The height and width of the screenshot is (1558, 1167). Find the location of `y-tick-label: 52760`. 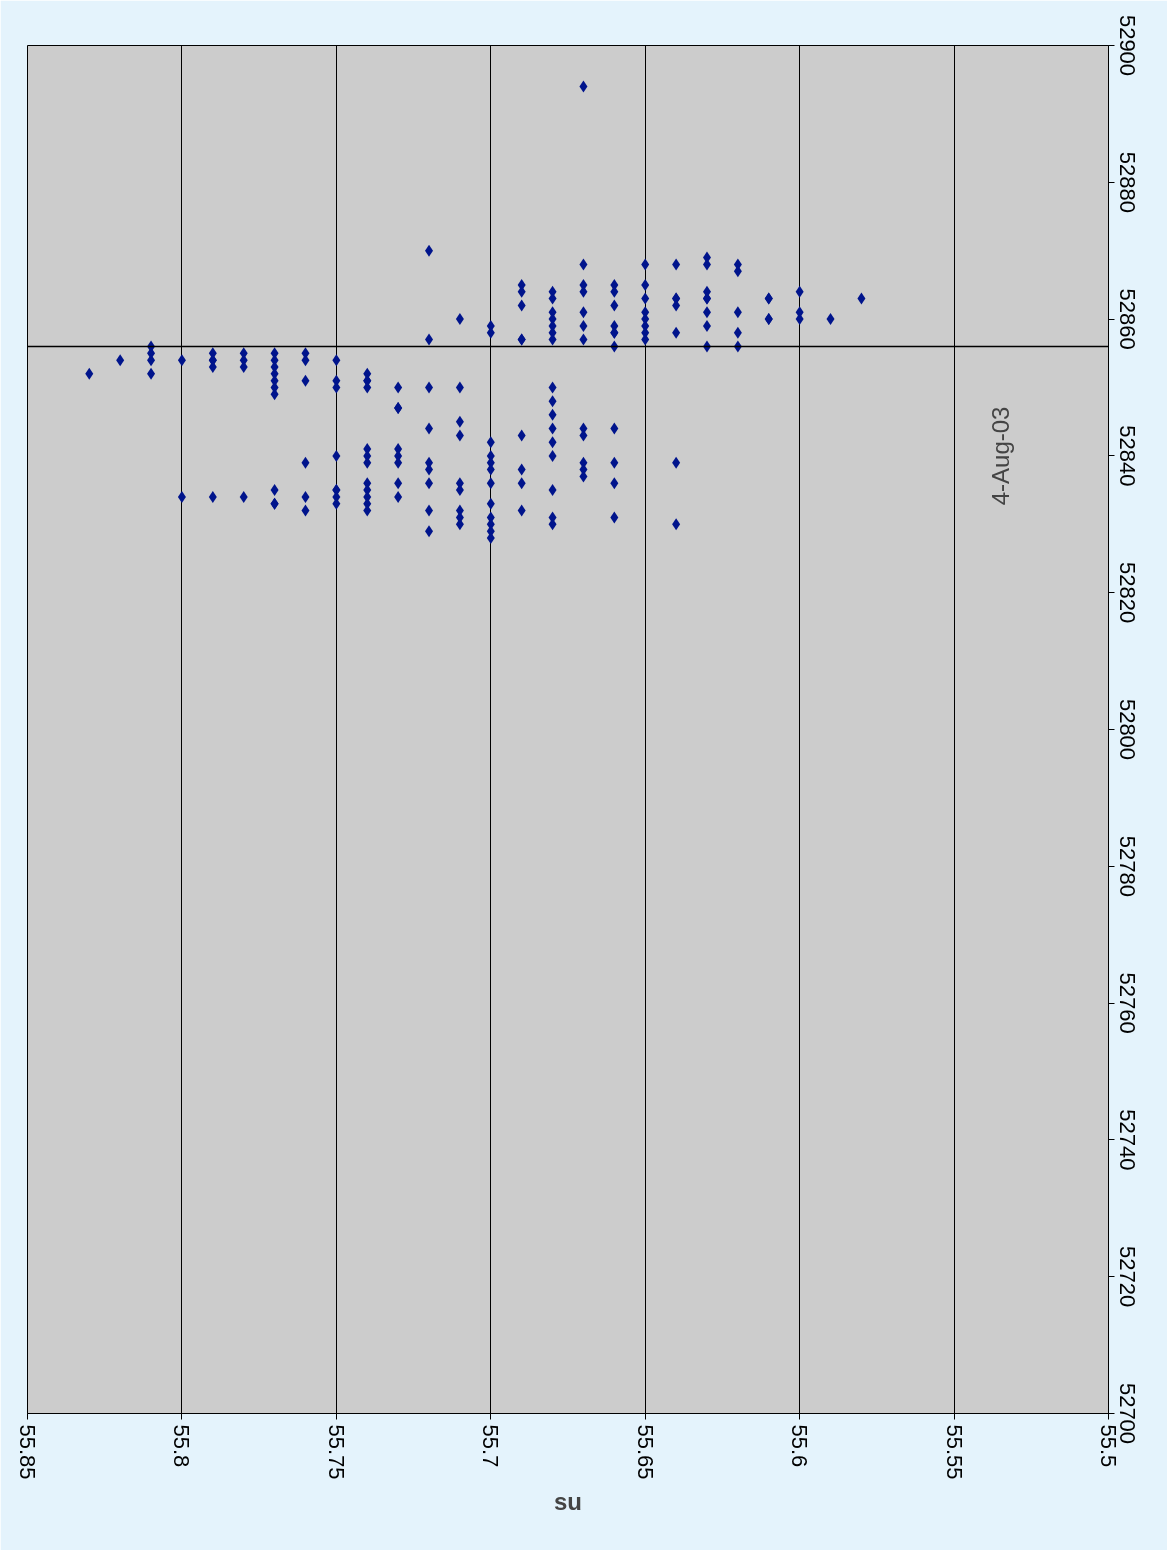

y-tick-label: 52760 is located at coordinates (1127, 1003).